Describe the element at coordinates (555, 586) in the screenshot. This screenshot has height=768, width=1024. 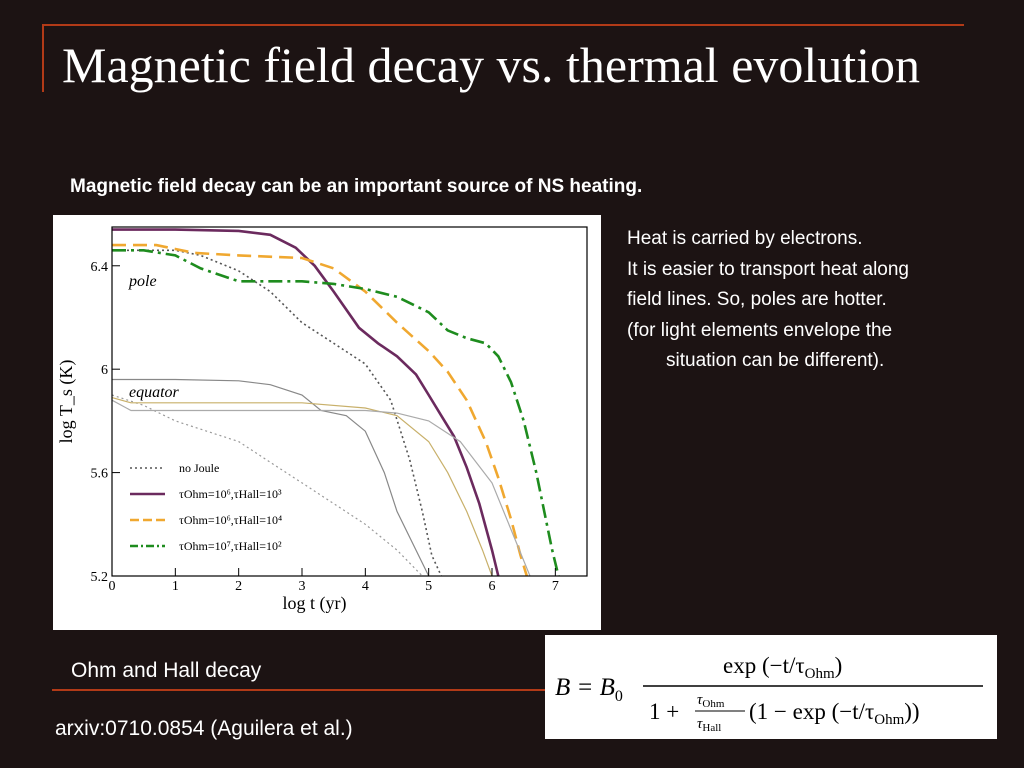
I see `x-tick-label: 7` at that location.